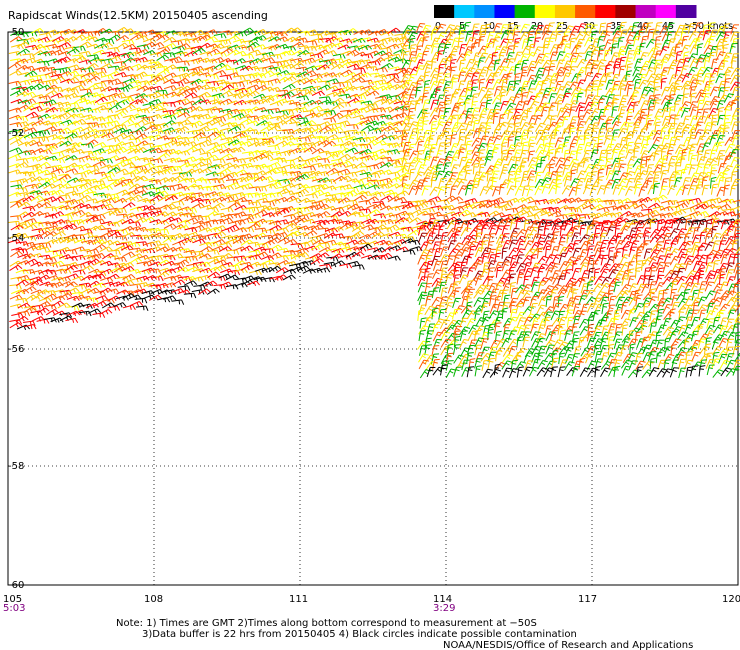 The height and width of the screenshot is (650, 740). Describe the element at coordinates (16, 585) in the screenshot. I see `lat-label-60: -60` at that location.